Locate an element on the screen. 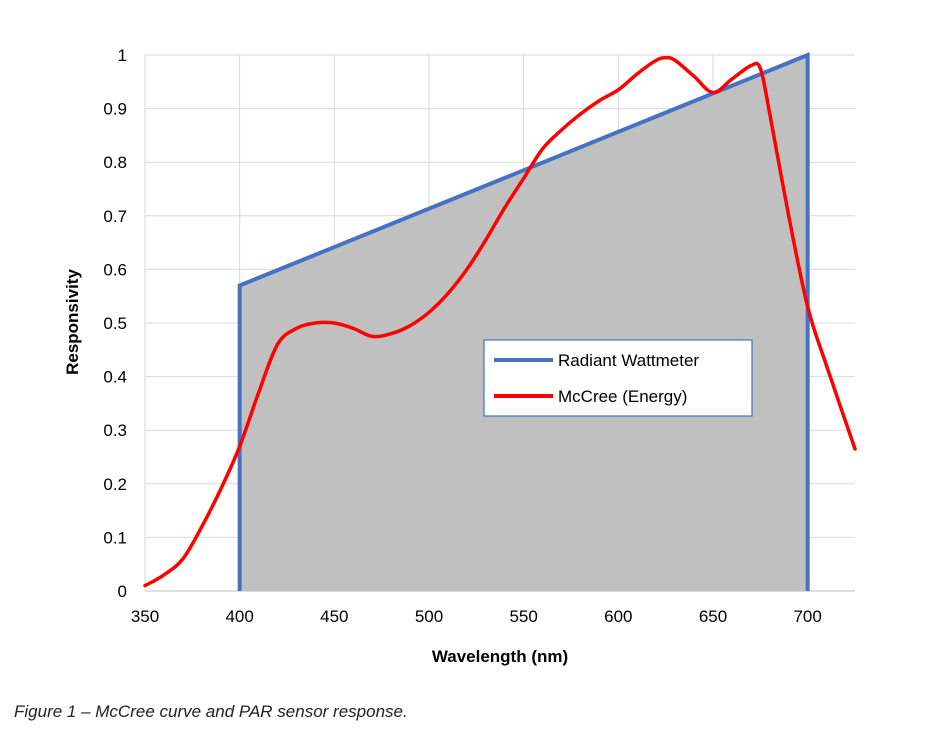 The width and height of the screenshot is (927, 735). legend-label-radiant-wattmeter: Radiant Wattmeter is located at coordinates (628, 360).